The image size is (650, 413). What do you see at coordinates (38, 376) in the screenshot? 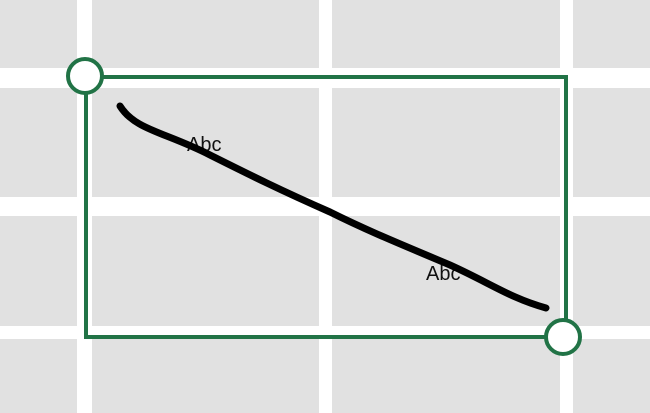
I see `cell-r3-c0` at bounding box center [38, 376].